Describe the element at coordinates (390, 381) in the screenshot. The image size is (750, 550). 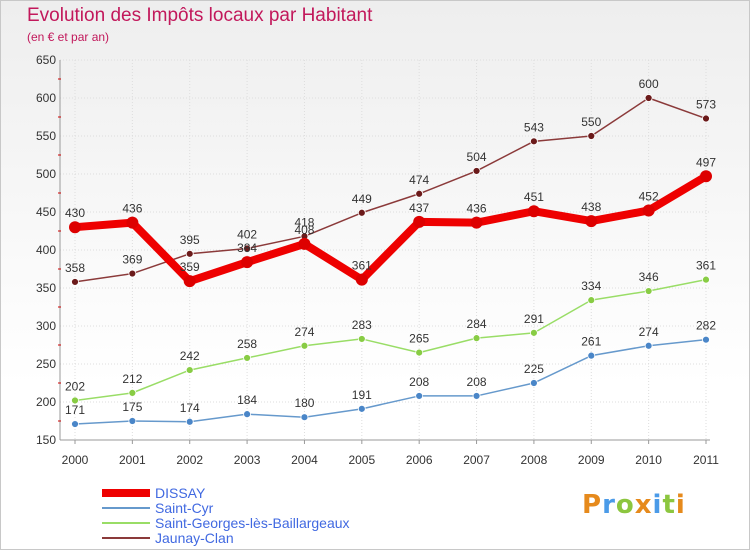
I see `series-line-Saint-Cyr` at that location.